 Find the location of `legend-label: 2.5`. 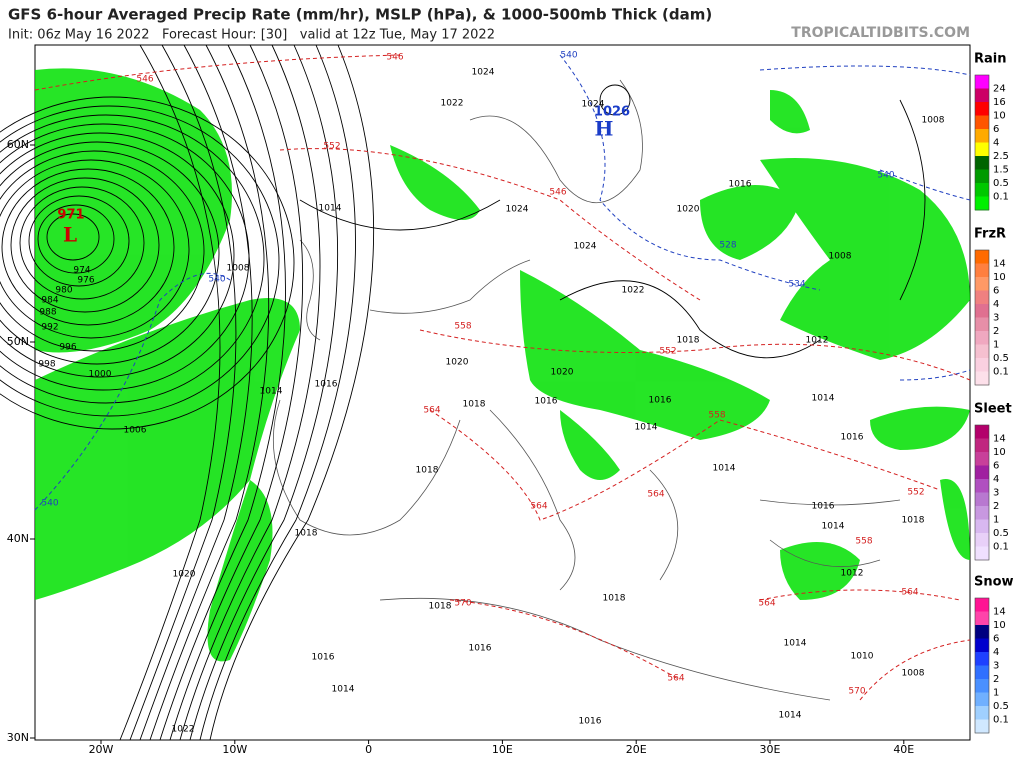

legend-label: 2.5 is located at coordinates (1001, 156).